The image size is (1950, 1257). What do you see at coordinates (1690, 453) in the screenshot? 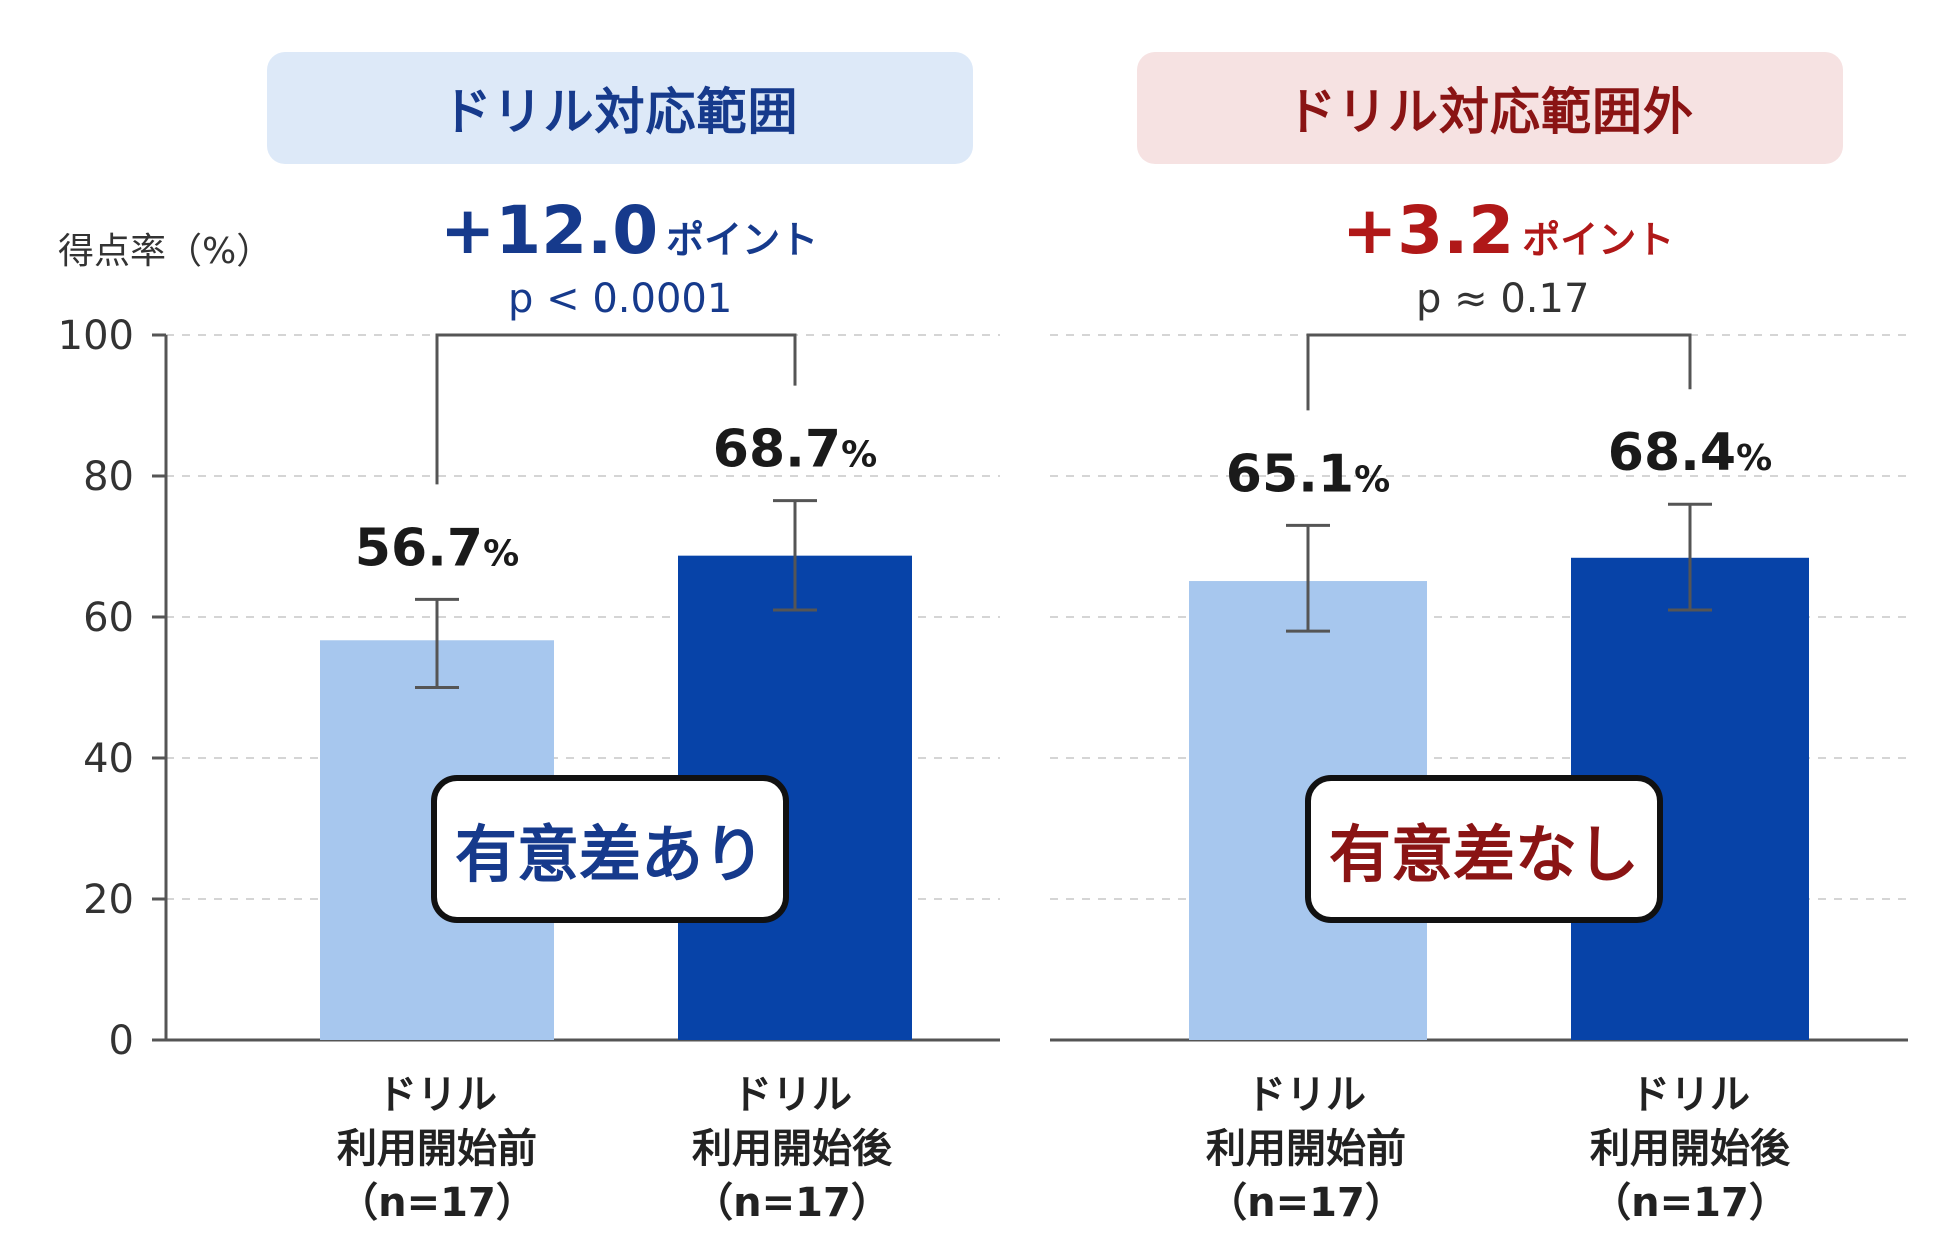
I see `data-label: 68.4%` at bounding box center [1690, 453].